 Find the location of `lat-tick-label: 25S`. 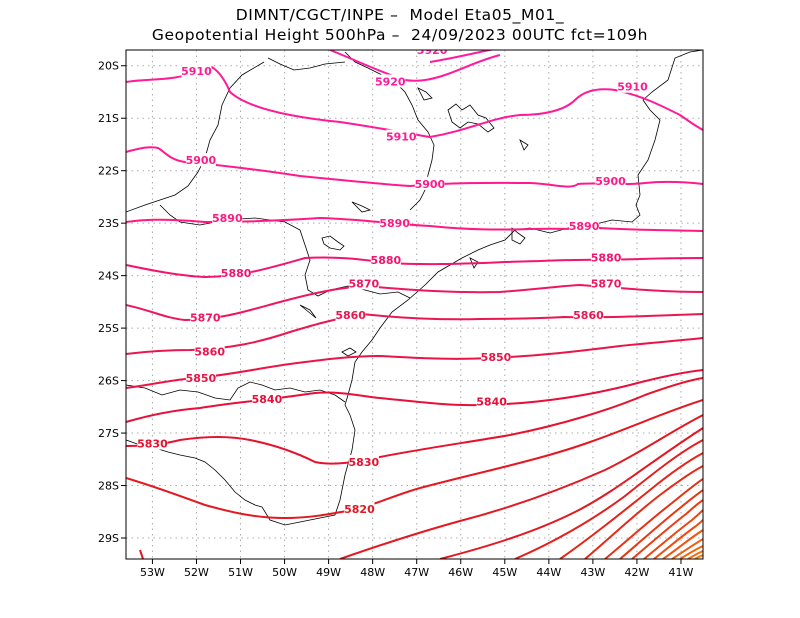

lat-tick-label: 25S is located at coordinates (108, 328).